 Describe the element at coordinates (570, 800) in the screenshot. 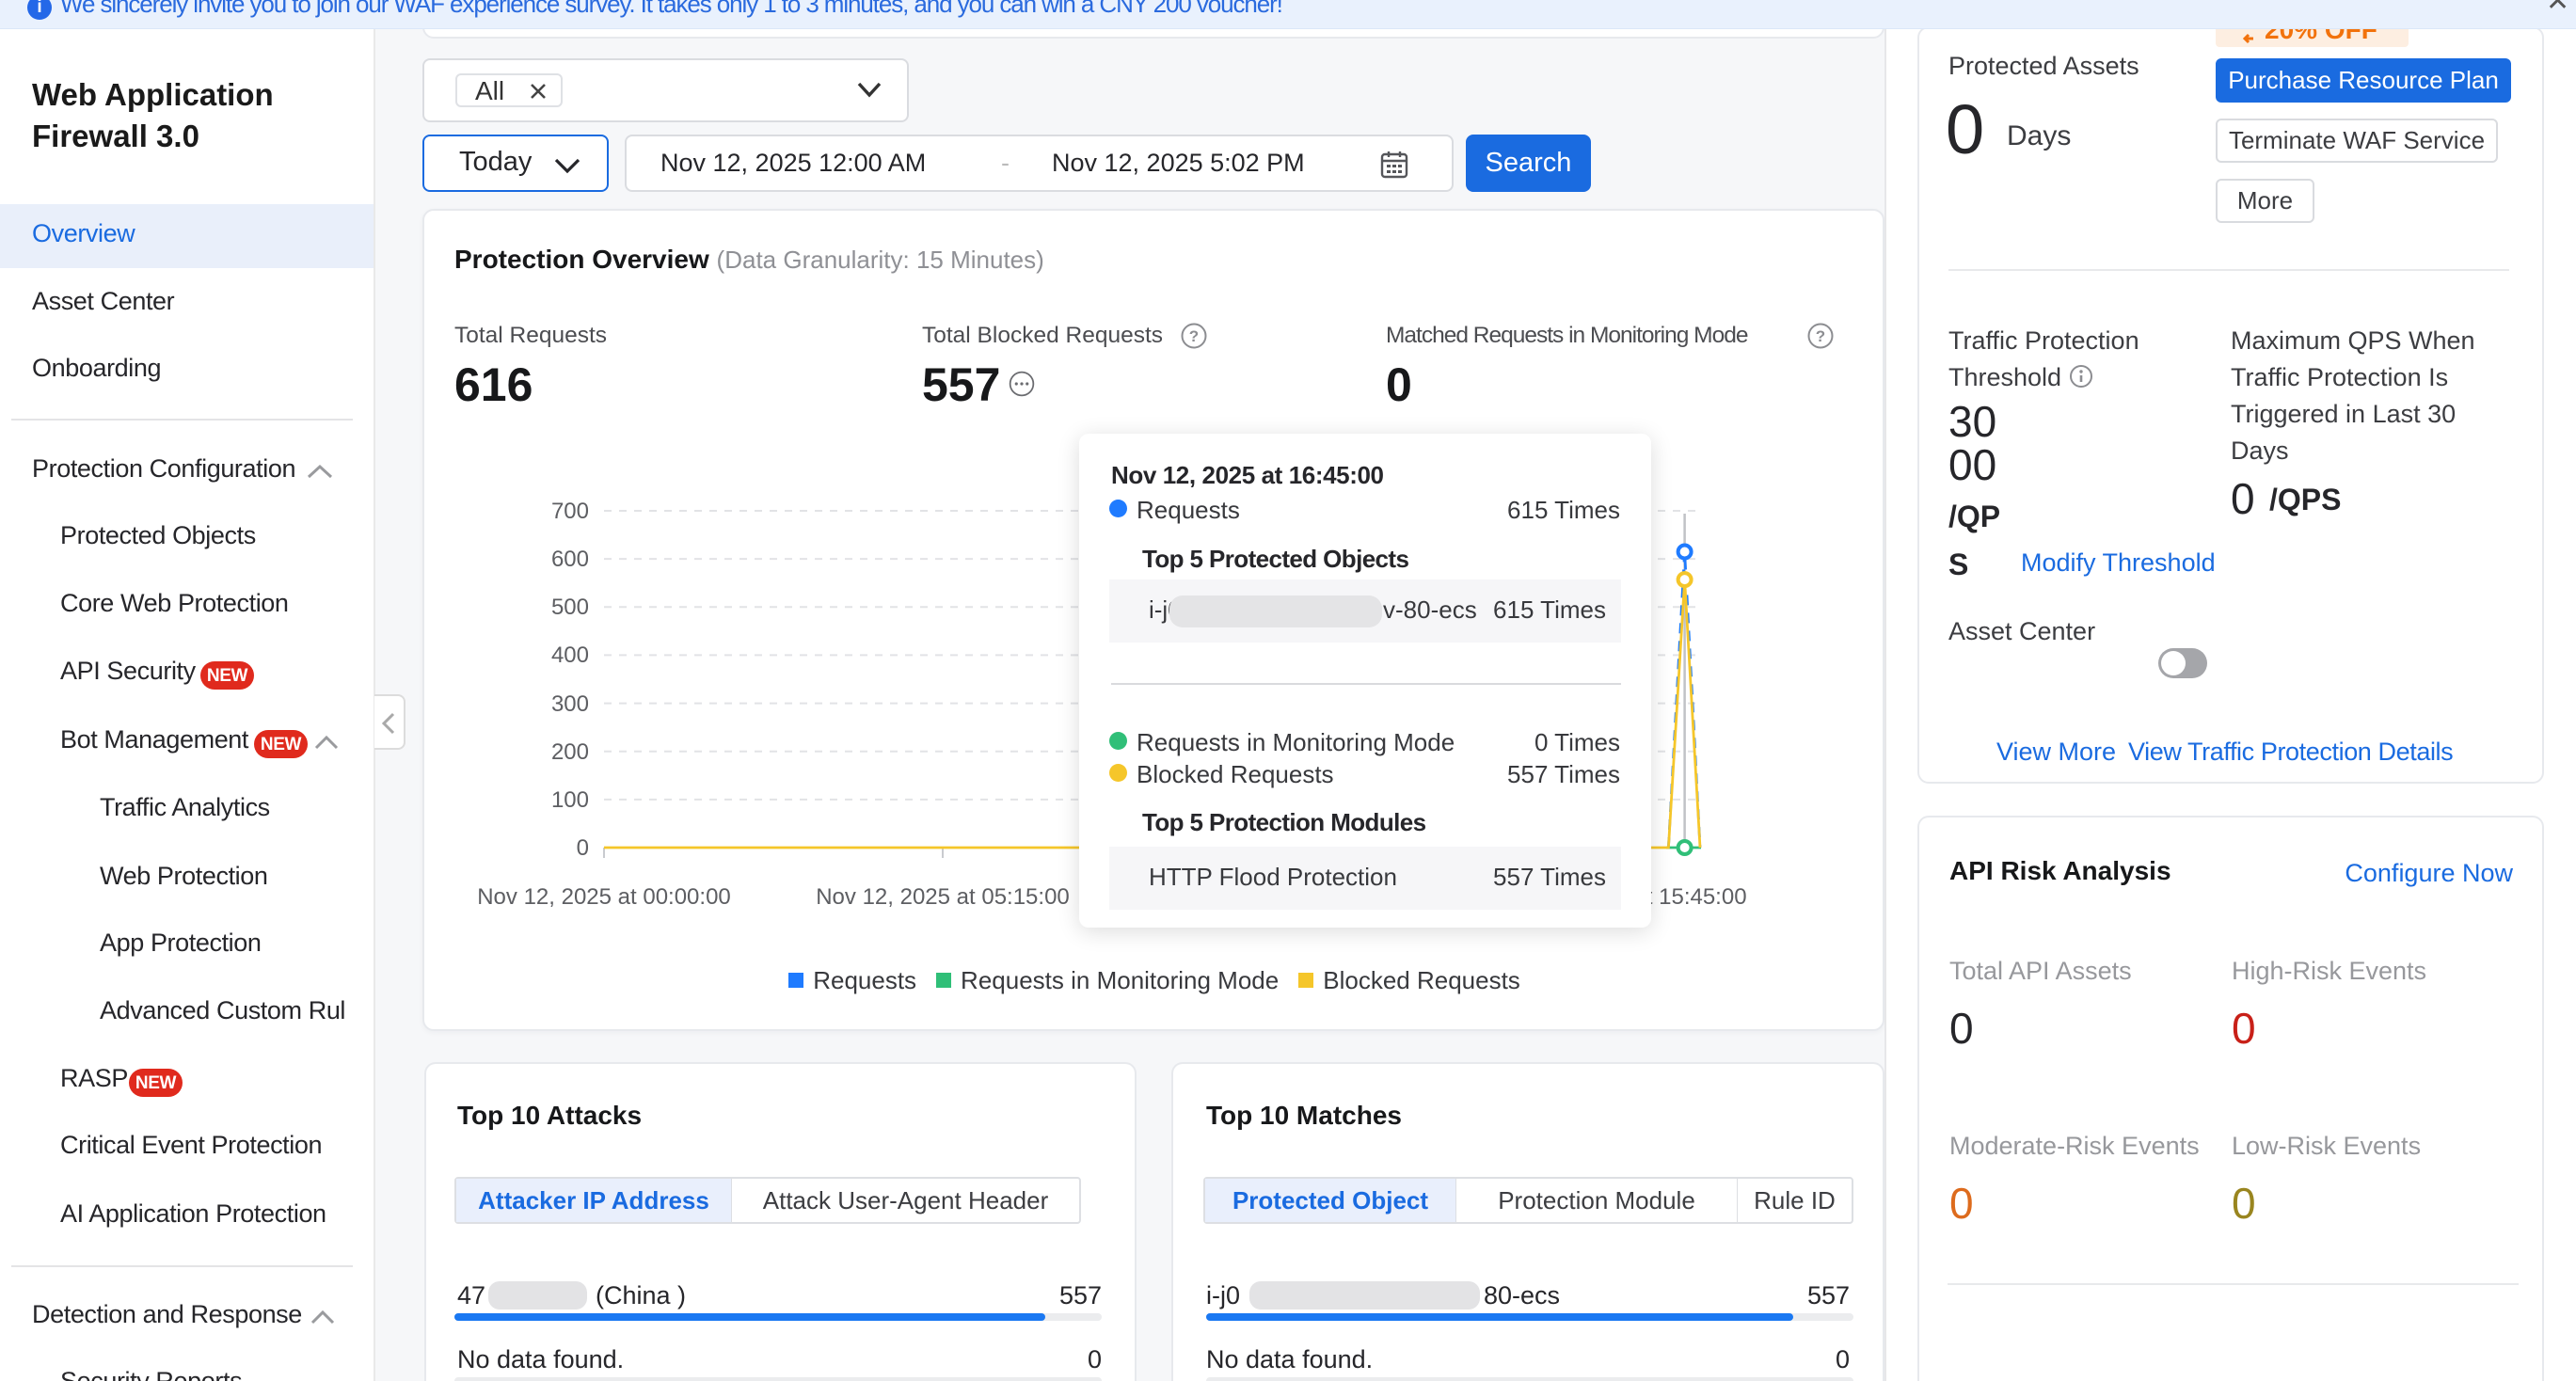

I see `svg-text: 100` at that location.